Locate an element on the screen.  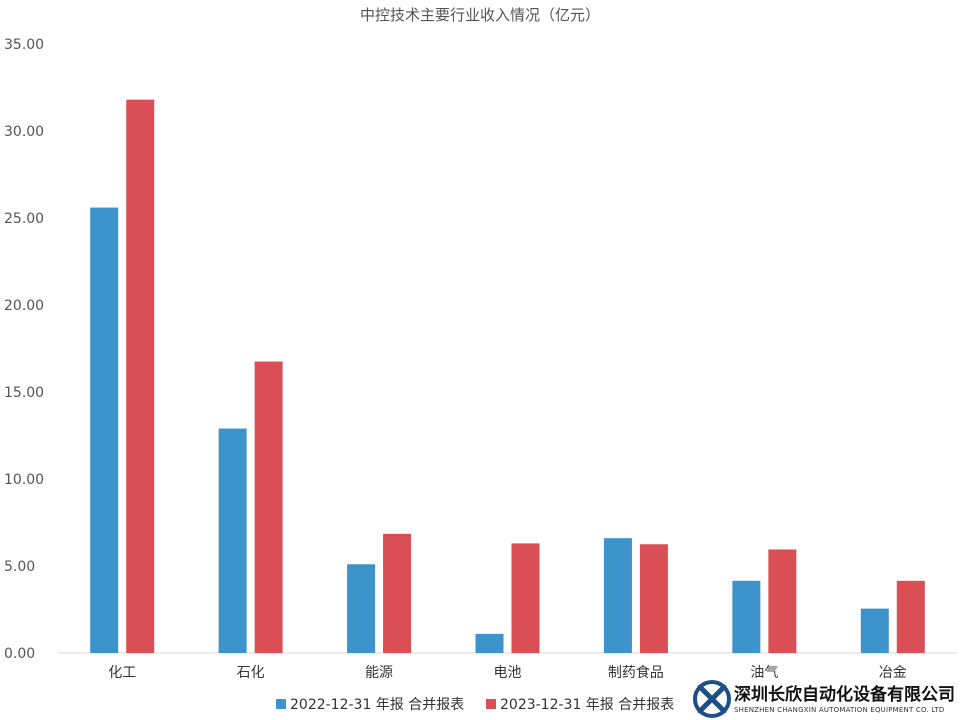
y-tick-label: 30.00 is located at coordinates (24, 132).